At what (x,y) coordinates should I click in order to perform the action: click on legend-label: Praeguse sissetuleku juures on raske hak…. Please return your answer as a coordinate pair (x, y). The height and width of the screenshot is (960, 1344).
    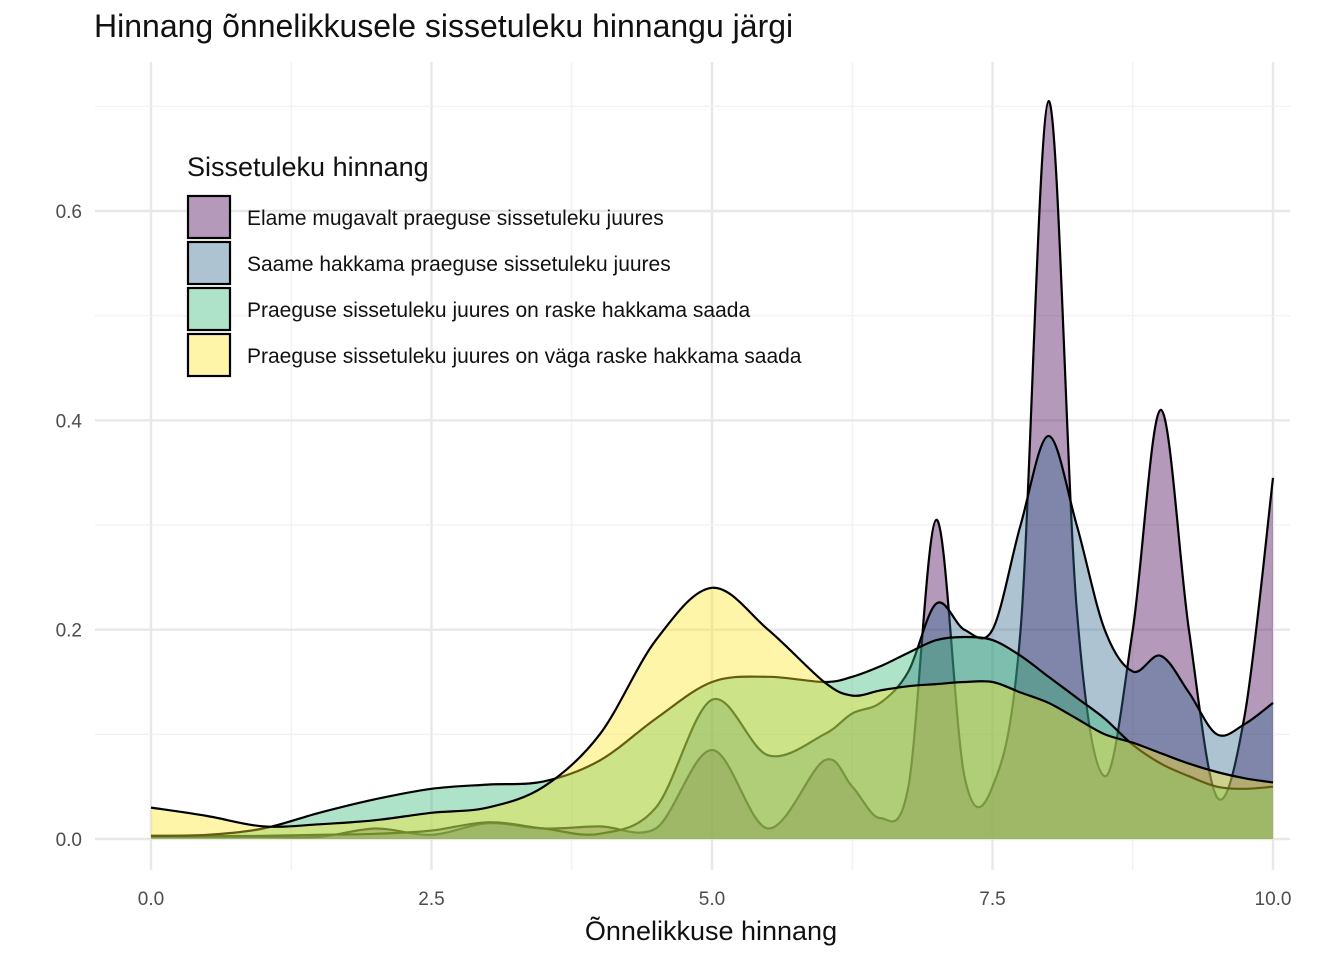
    Looking at the image, I should click on (498, 310).